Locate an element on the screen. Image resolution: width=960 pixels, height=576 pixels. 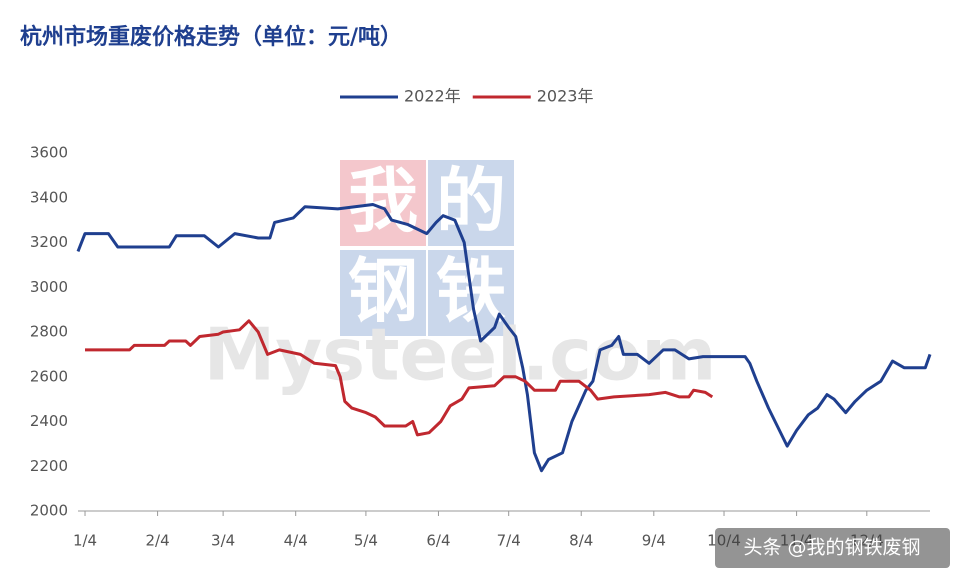
y-tick-label: 3000 is located at coordinates (49, 287).